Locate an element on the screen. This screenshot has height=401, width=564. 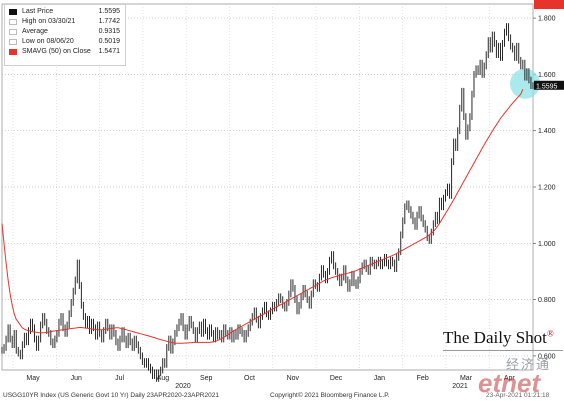
legend-label: Low on 08/06/20 is located at coordinates (48, 41).